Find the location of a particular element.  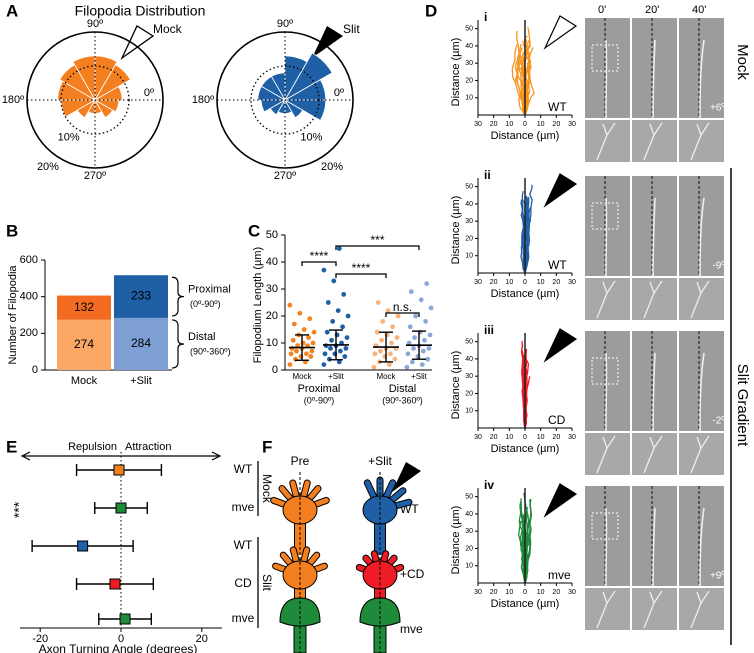

side-label: Slit Gradient is located at coordinates (742, 405).